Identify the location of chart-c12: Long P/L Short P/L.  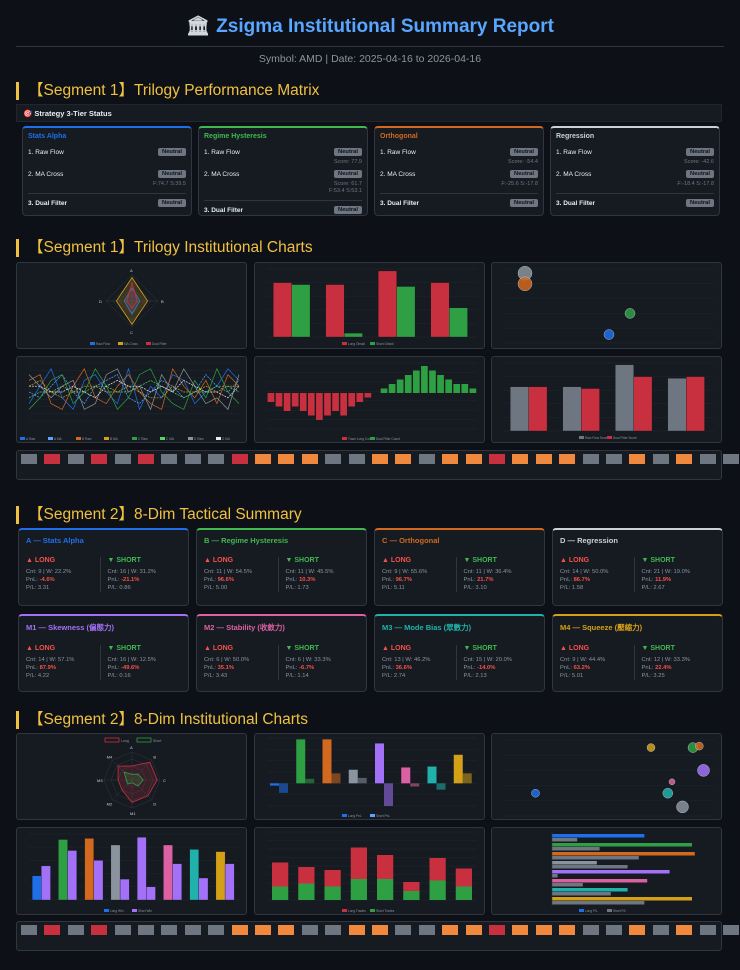
(623, 872).